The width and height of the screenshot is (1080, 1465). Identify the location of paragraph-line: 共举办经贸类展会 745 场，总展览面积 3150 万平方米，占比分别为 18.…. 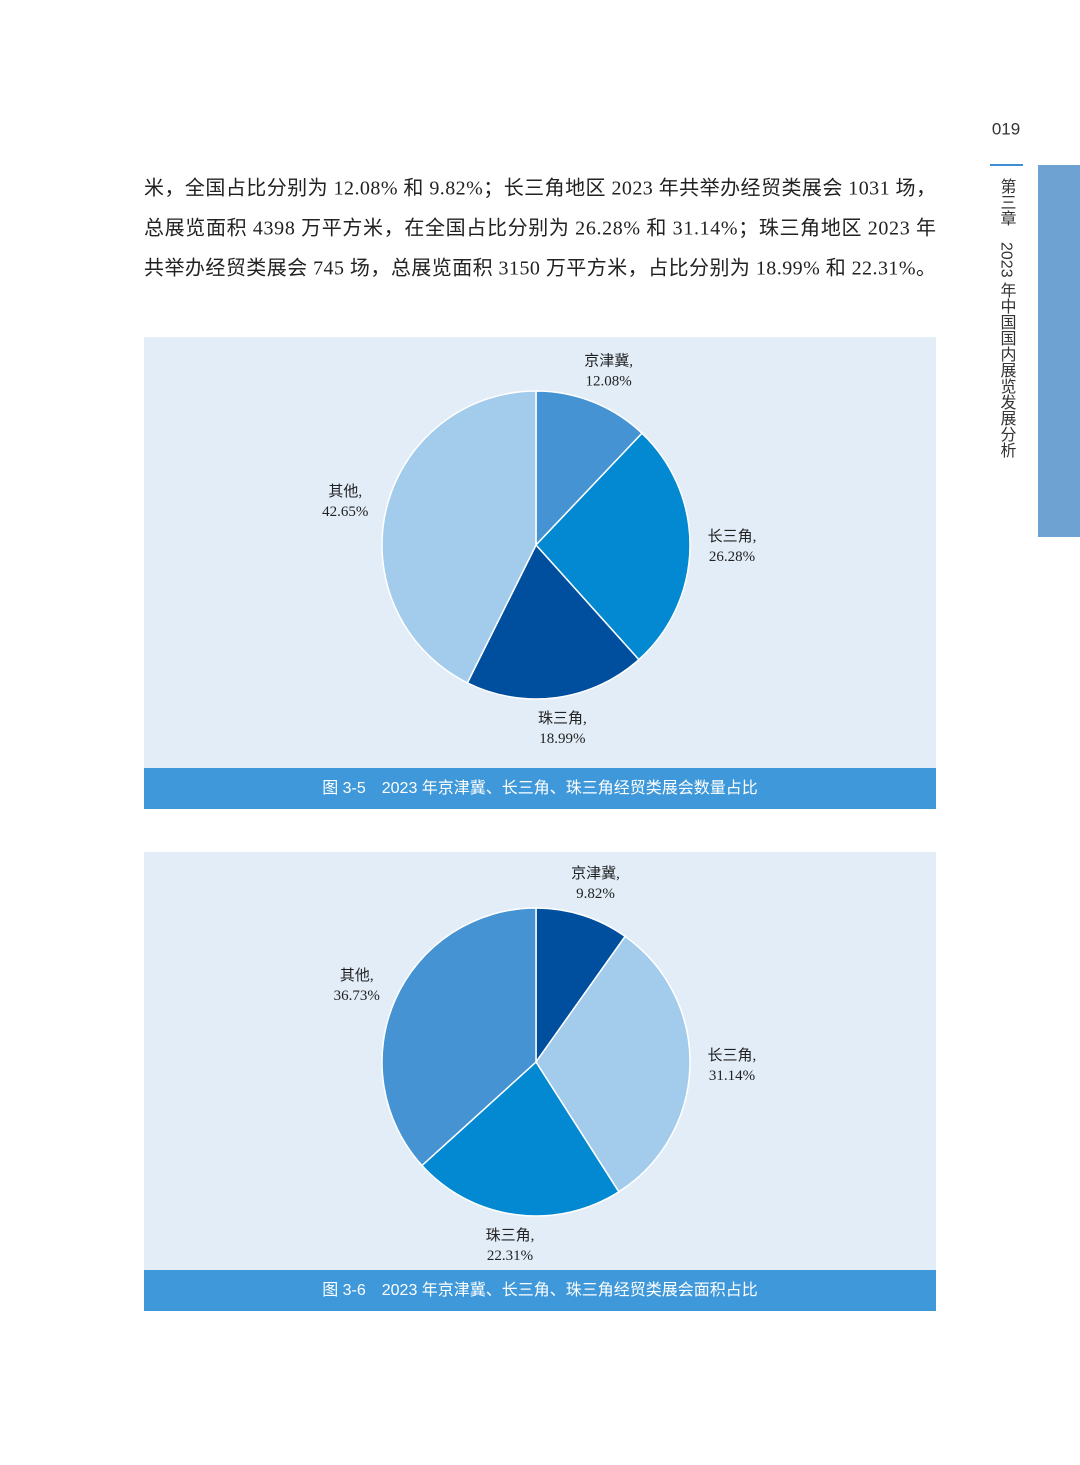
(540, 268).